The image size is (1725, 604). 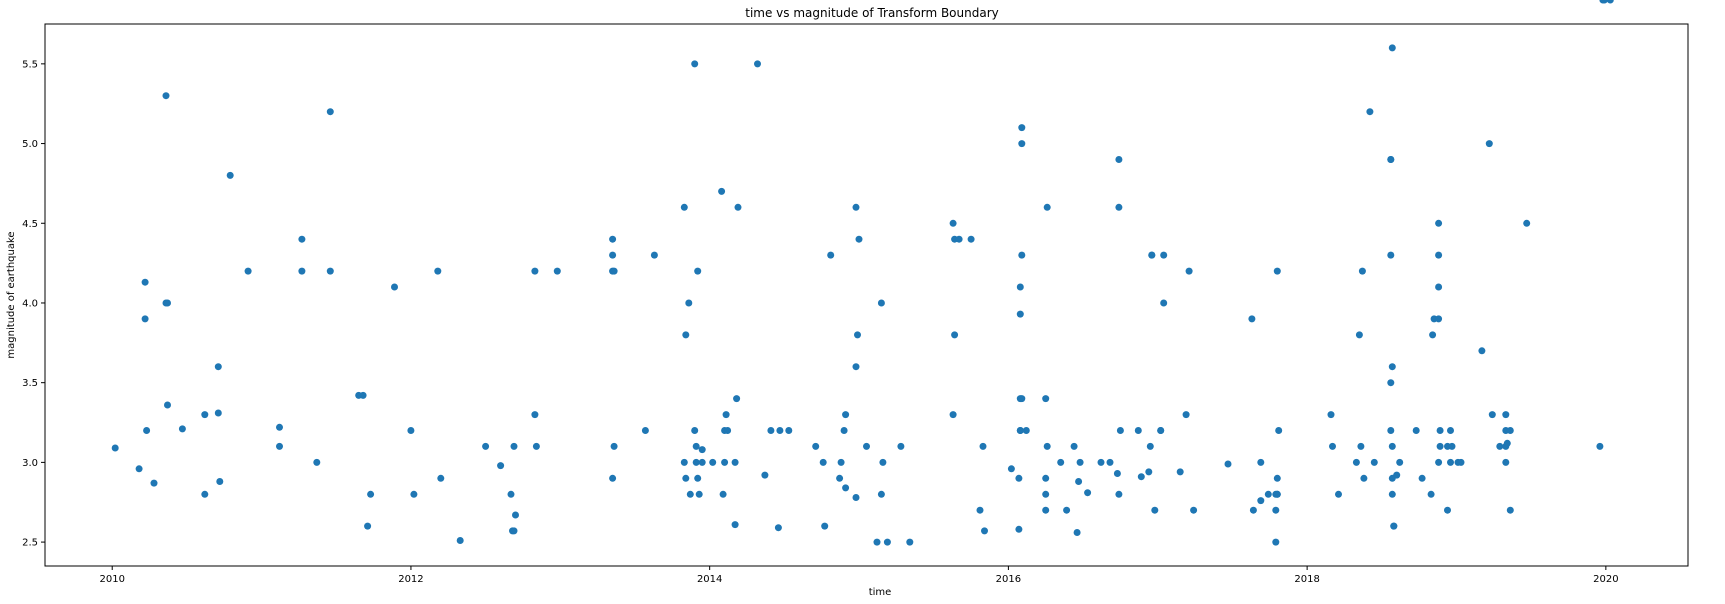 What do you see at coordinates (880, 592) in the screenshot?
I see `x-axis-label: time` at bounding box center [880, 592].